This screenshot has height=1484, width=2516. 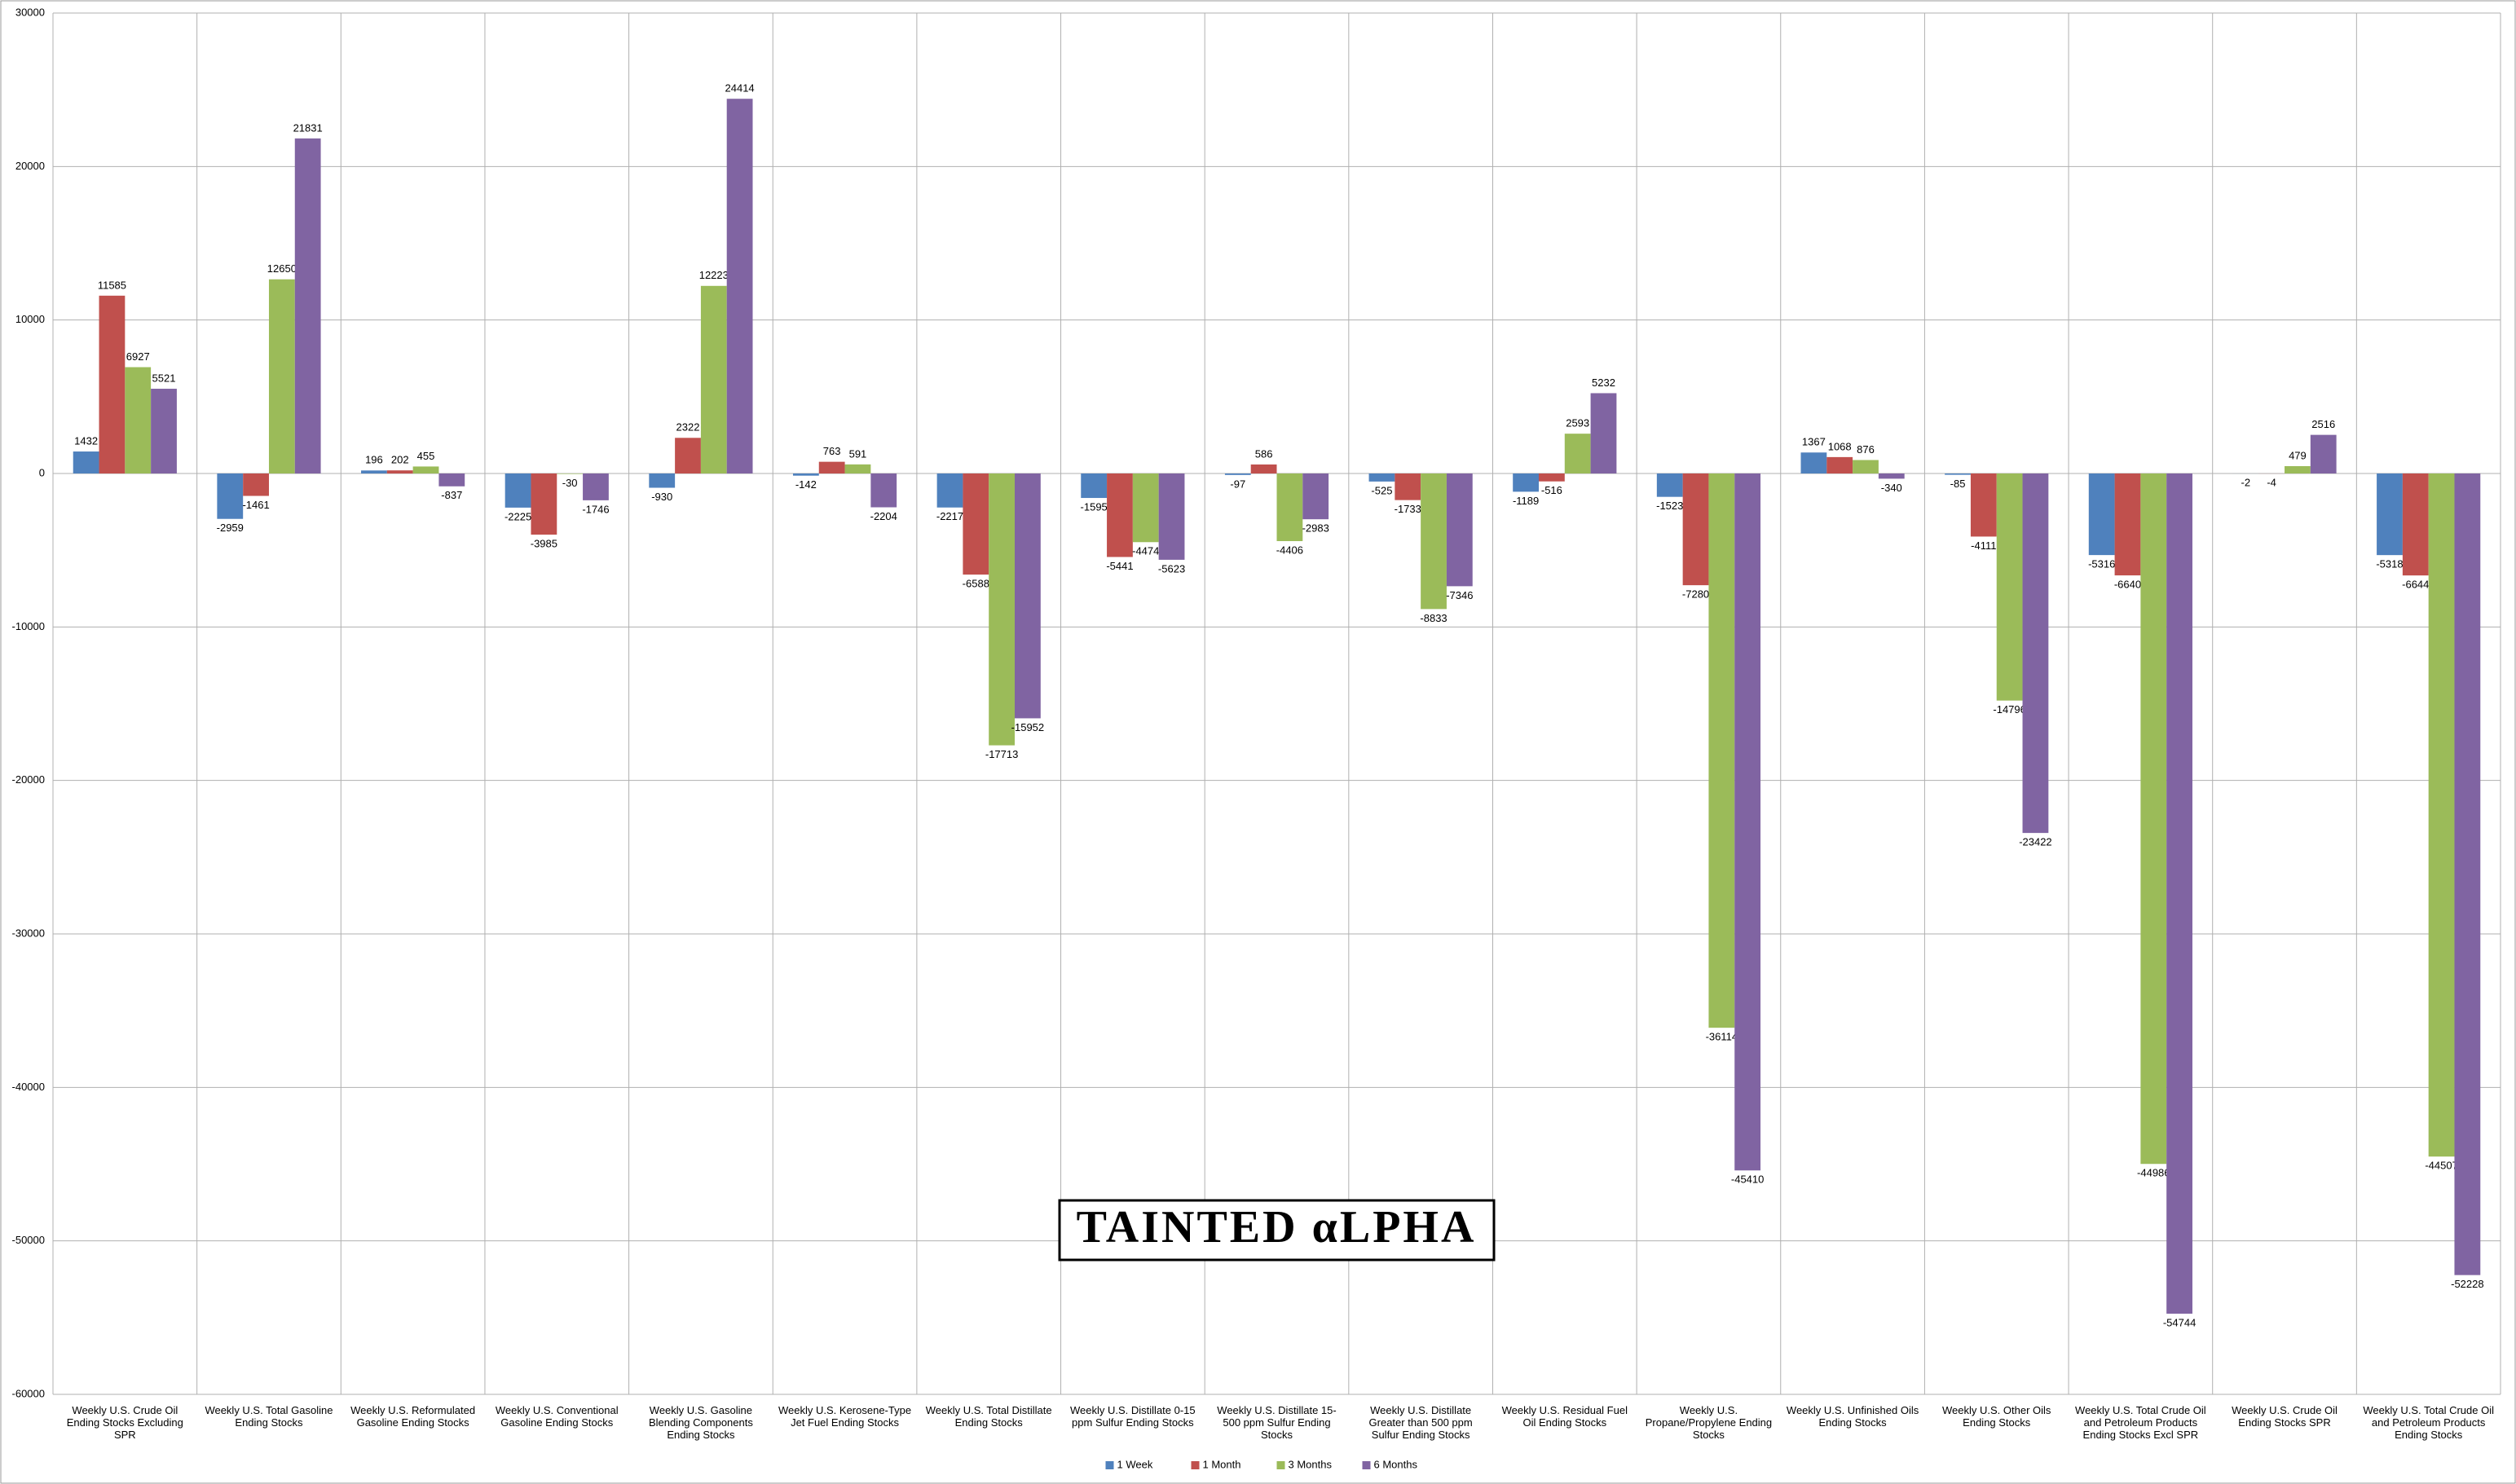 I want to click on data-label: -142, so click(x=806, y=484).